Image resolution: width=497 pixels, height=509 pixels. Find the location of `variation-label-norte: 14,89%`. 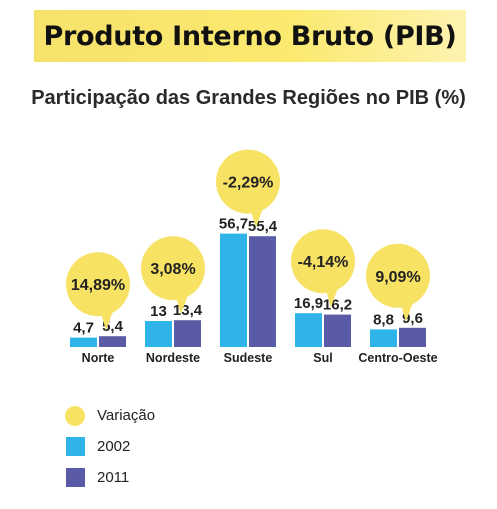

variation-label-norte: 14,89% is located at coordinates (98, 285).